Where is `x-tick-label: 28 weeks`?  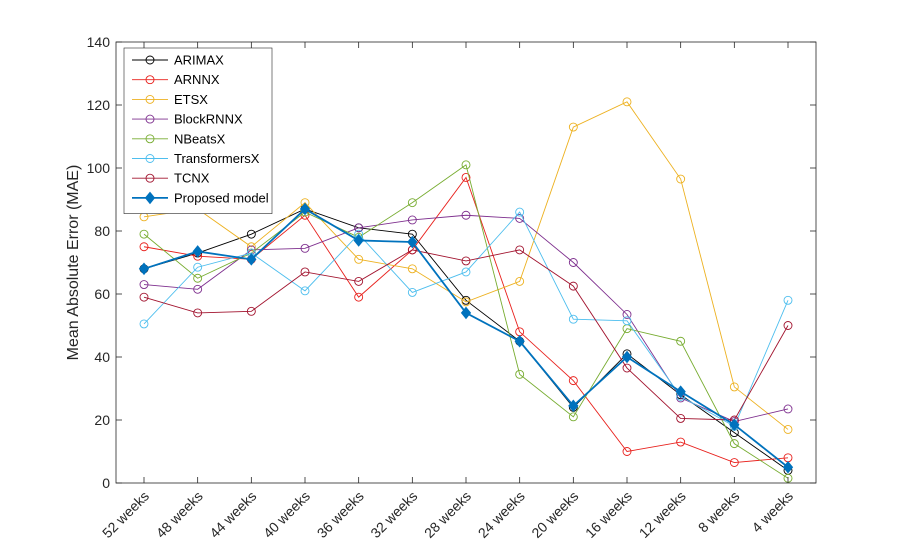 x-tick-label: 28 weeks is located at coordinates (447, 514).